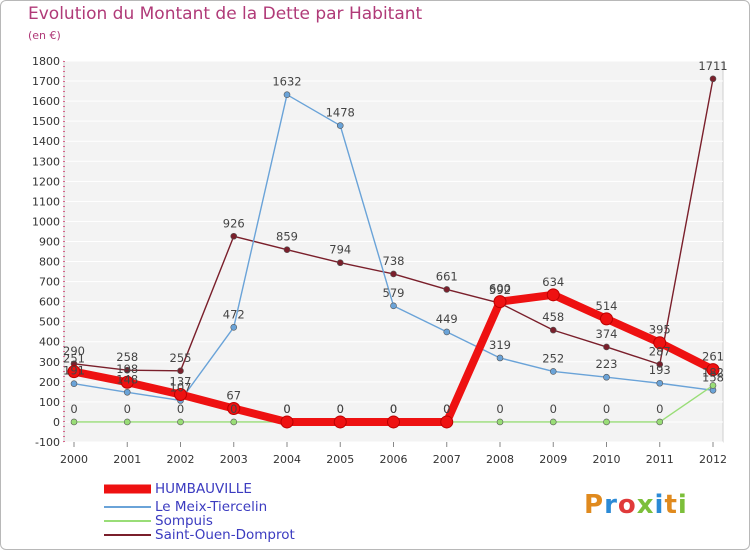 The width and height of the screenshot is (750, 550). What do you see at coordinates (340, 113) in the screenshot?
I see `data-label: 1478` at bounding box center [340, 113].